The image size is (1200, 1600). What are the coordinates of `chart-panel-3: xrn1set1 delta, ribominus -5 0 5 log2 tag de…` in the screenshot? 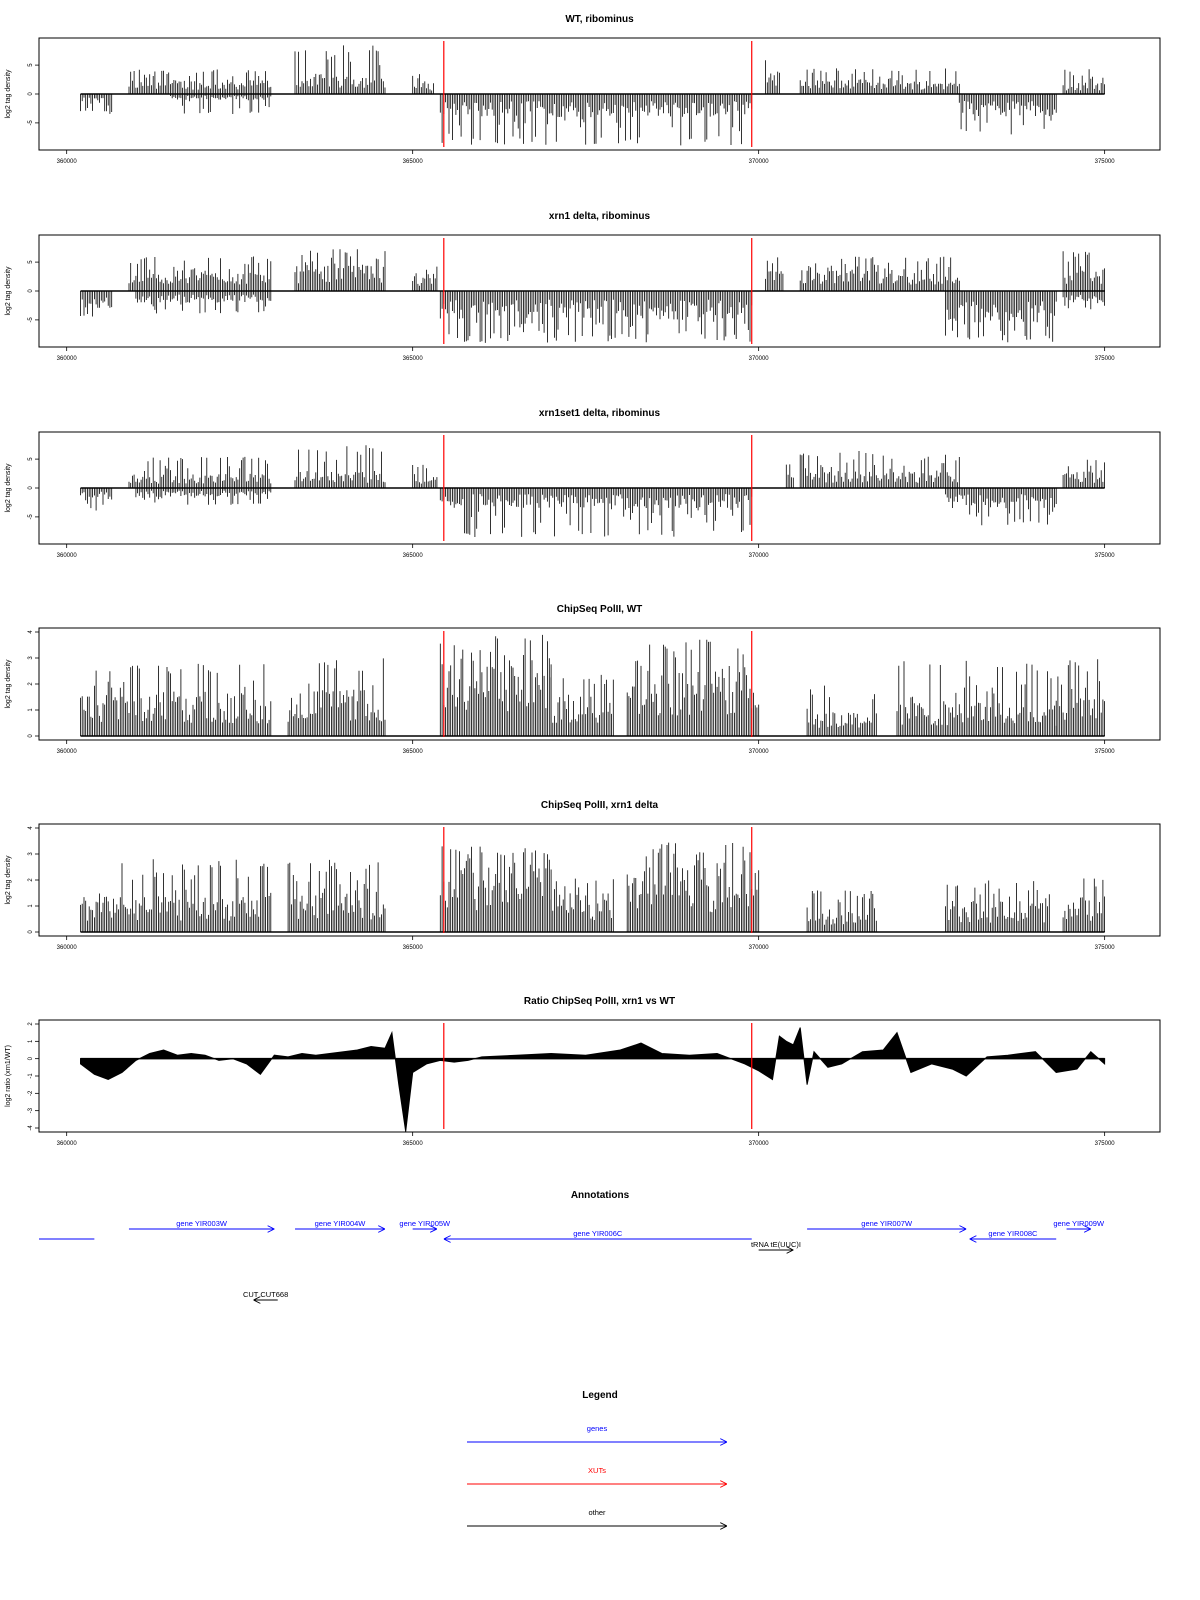 It's located at (583, 483).